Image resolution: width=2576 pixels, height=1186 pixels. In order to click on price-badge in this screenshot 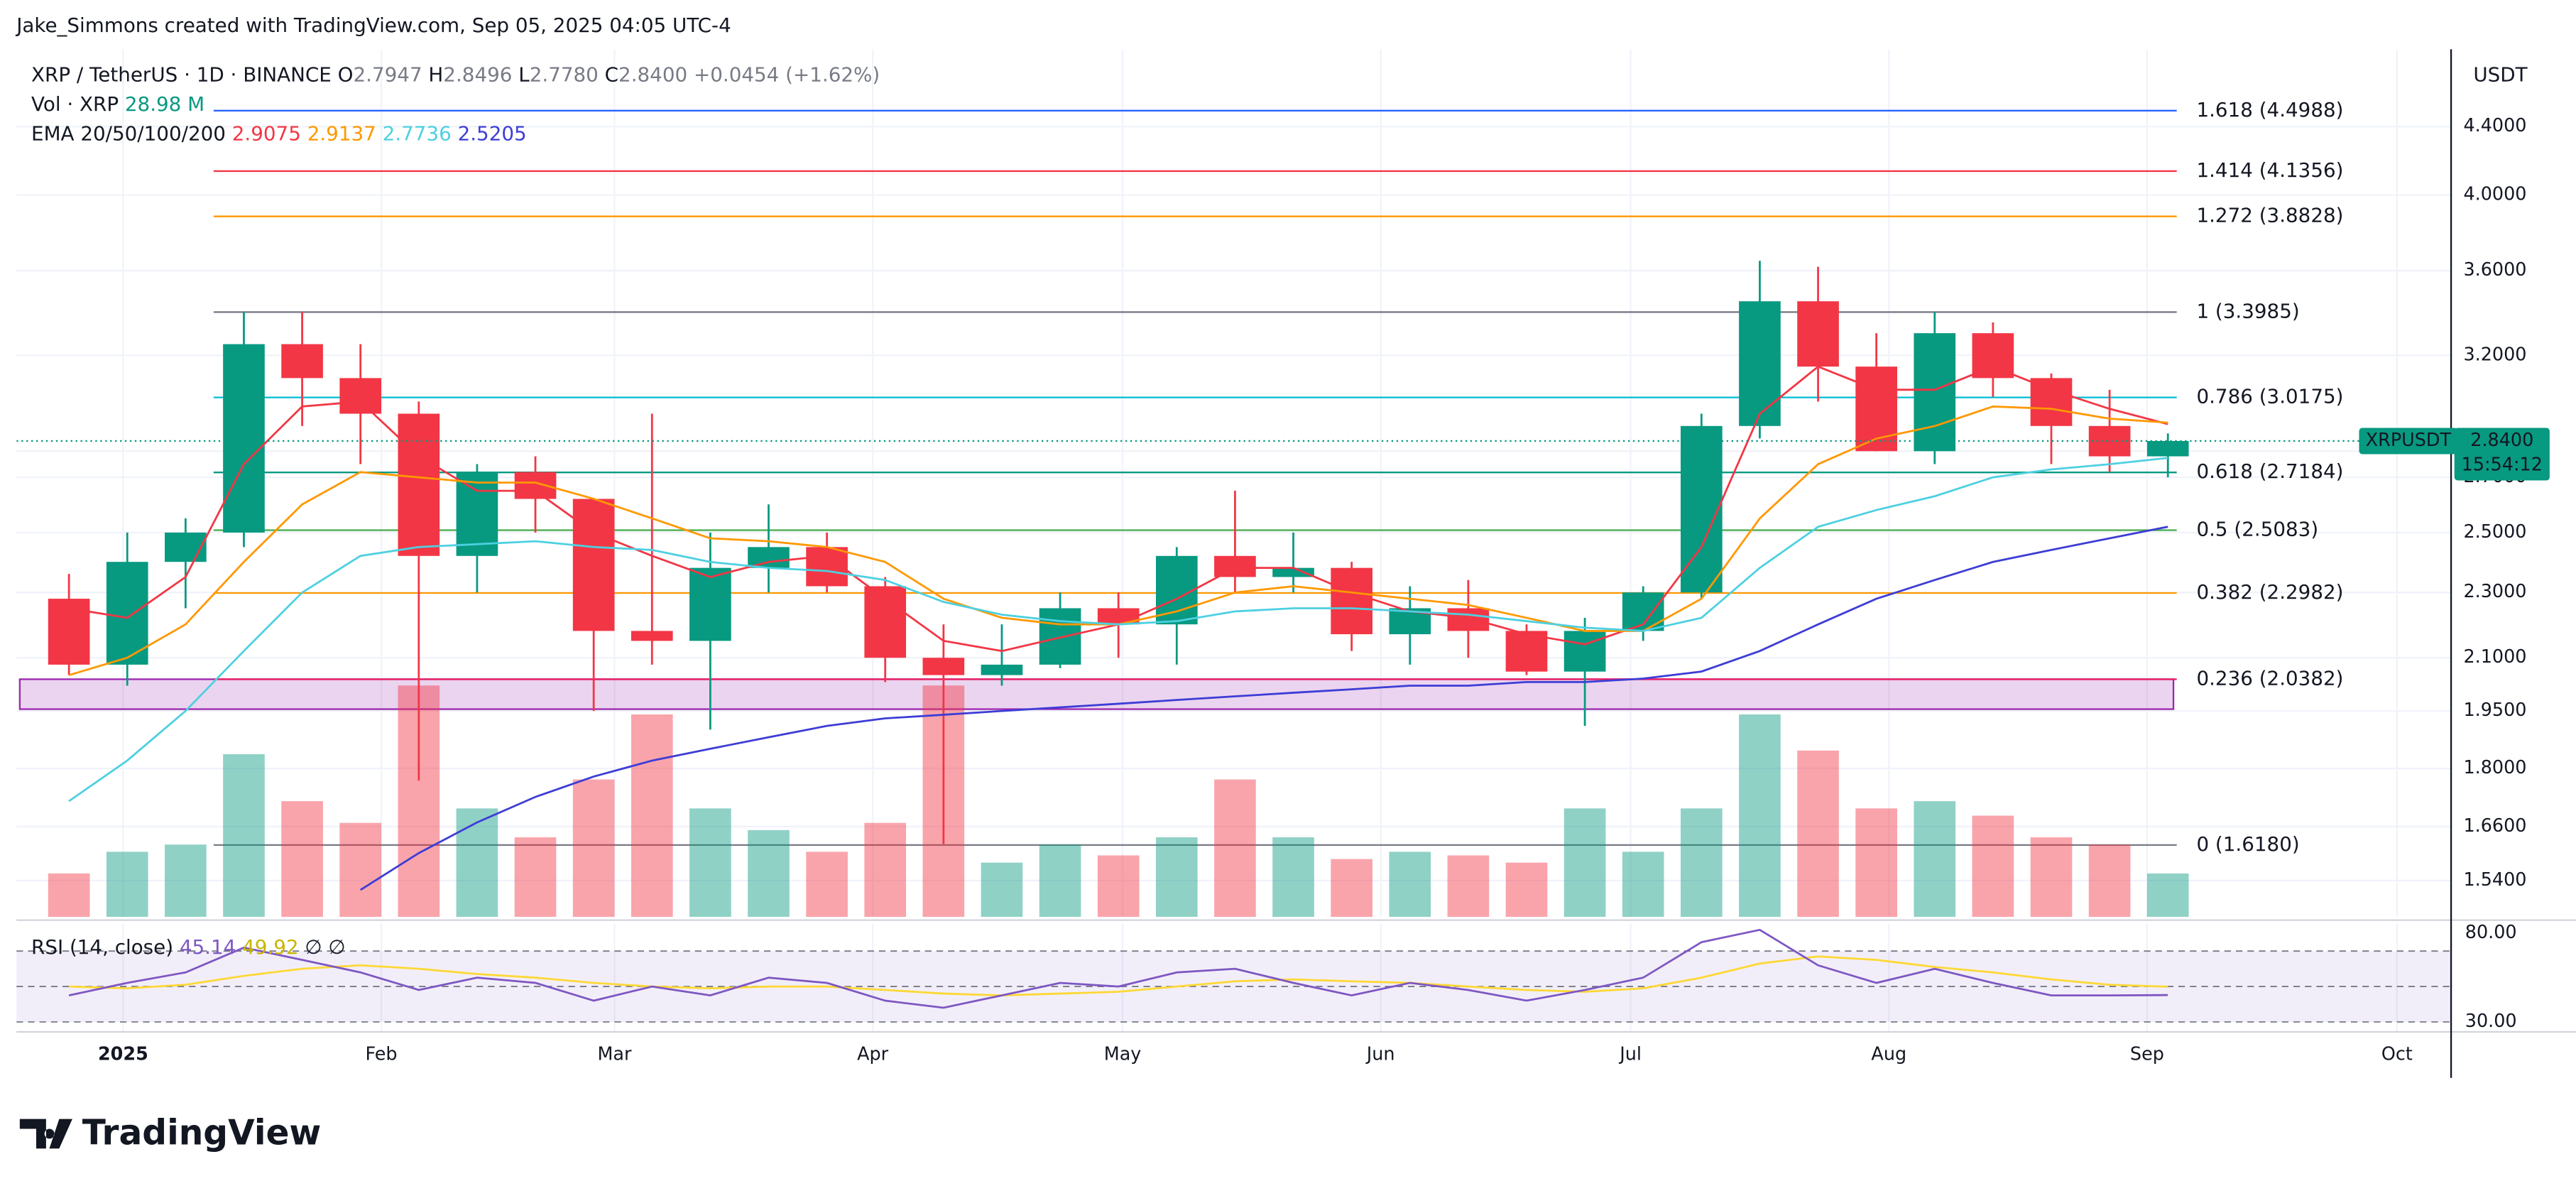, I will do `click(2502, 454)`.